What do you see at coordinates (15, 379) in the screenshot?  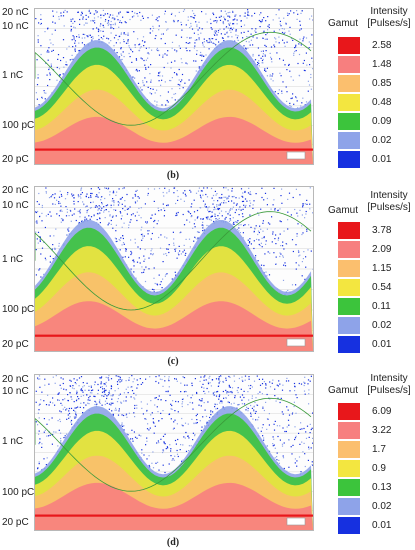 I see `y-tick-20nc: 20 nC` at bounding box center [15, 379].